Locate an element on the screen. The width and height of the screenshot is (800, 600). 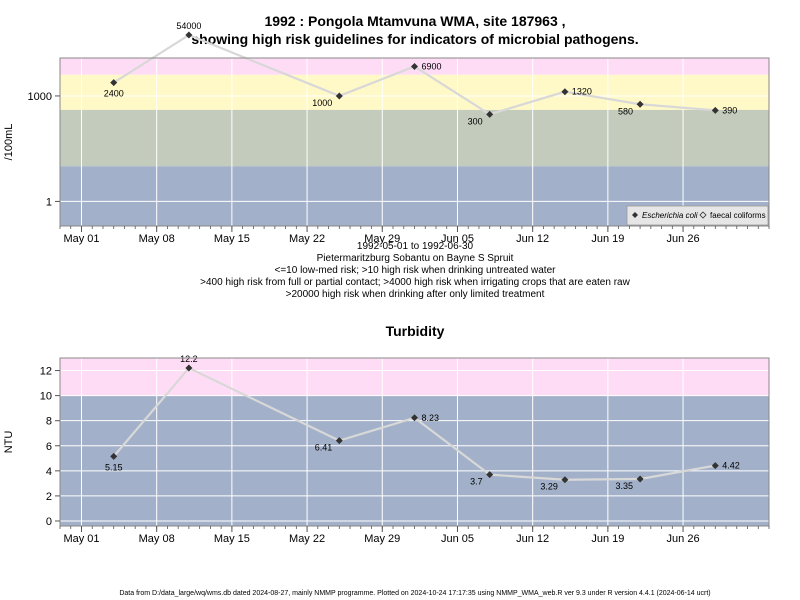
y-tick-label: 12 is located at coordinates (46, 372).